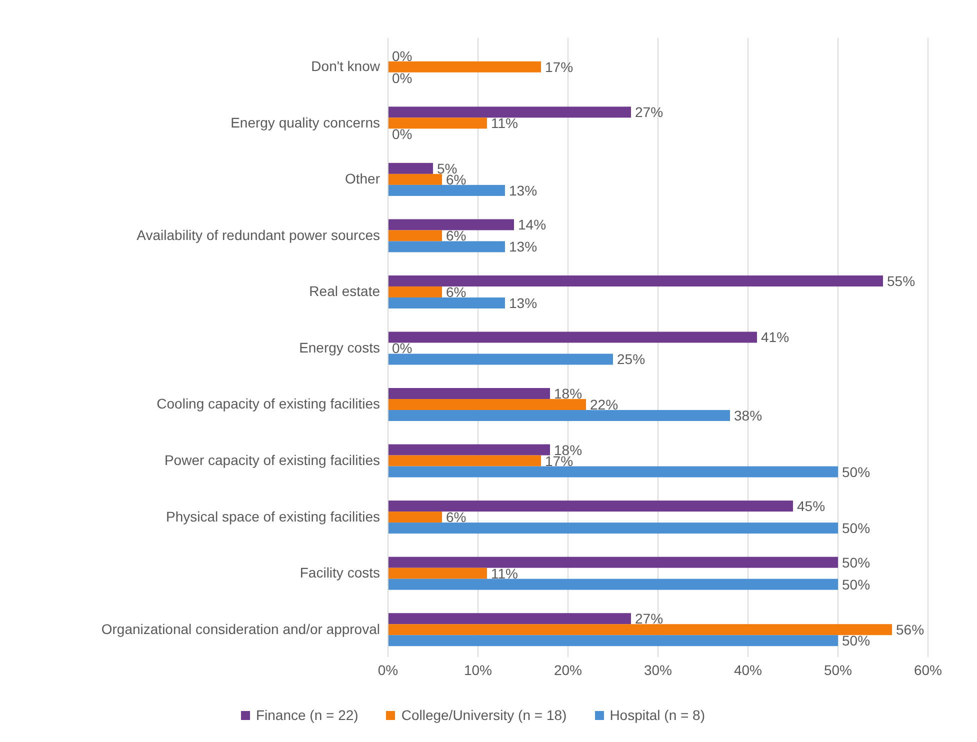 The height and width of the screenshot is (742, 977). What do you see at coordinates (339, 347) in the screenshot?
I see `y-tick-label: Energy costs` at bounding box center [339, 347].